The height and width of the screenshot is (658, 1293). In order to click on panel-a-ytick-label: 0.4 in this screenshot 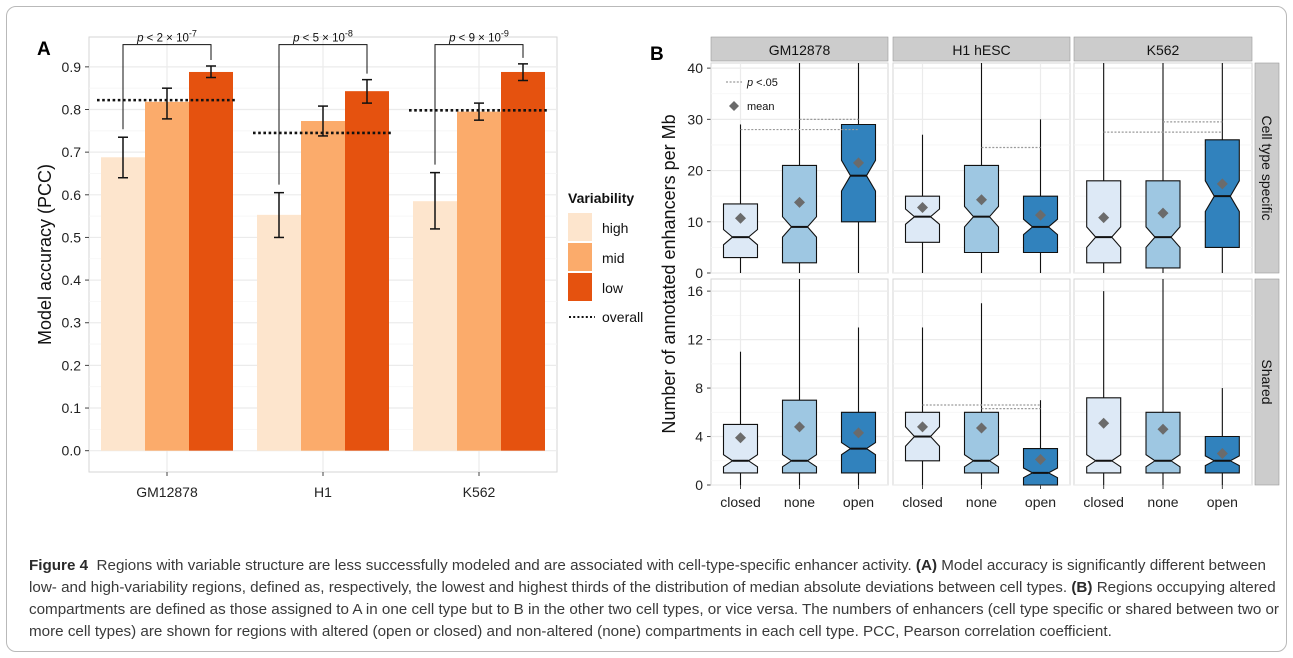, I will do `click(72, 280)`.